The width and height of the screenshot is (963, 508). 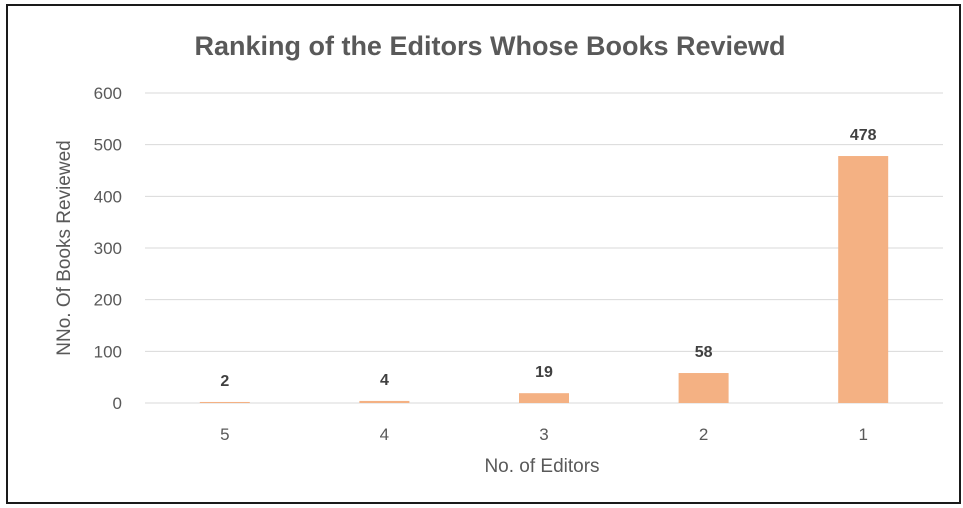 What do you see at coordinates (863, 135) in the screenshot?
I see `data-label: 478` at bounding box center [863, 135].